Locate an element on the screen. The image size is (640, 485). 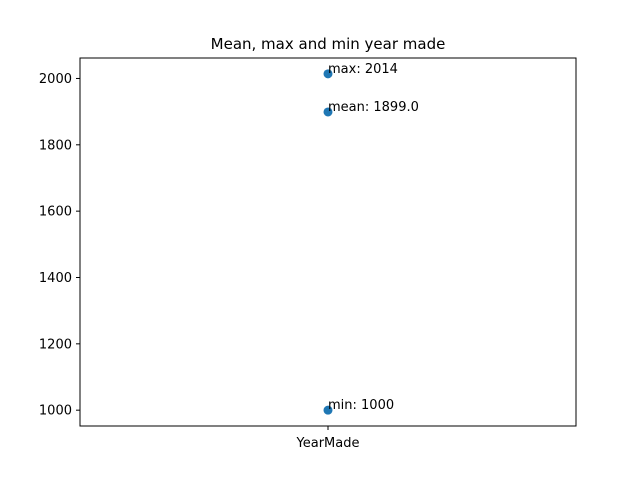
y-tick-label: 1000 is located at coordinates (55, 411).